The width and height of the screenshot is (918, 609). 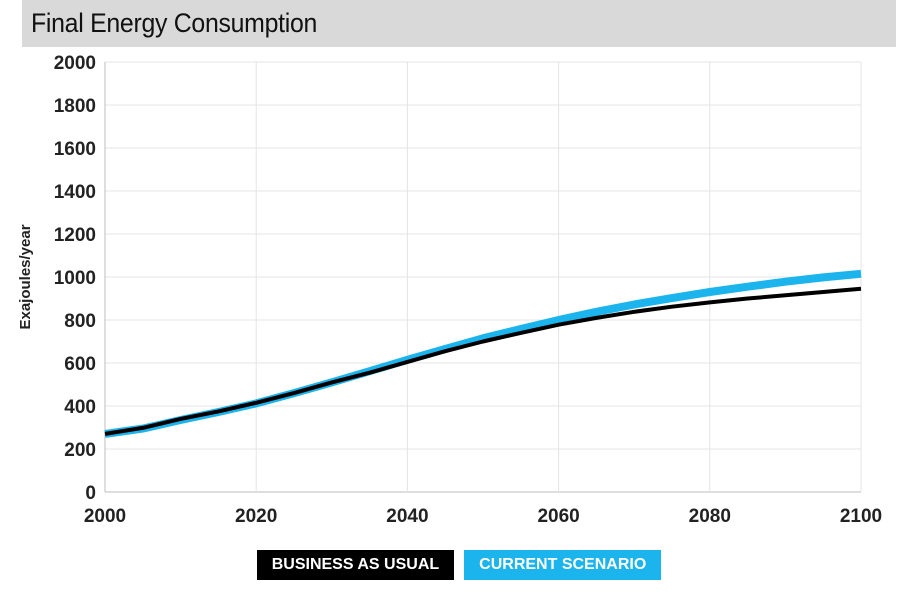 I want to click on x-tick-label: 2080, so click(x=710, y=516).